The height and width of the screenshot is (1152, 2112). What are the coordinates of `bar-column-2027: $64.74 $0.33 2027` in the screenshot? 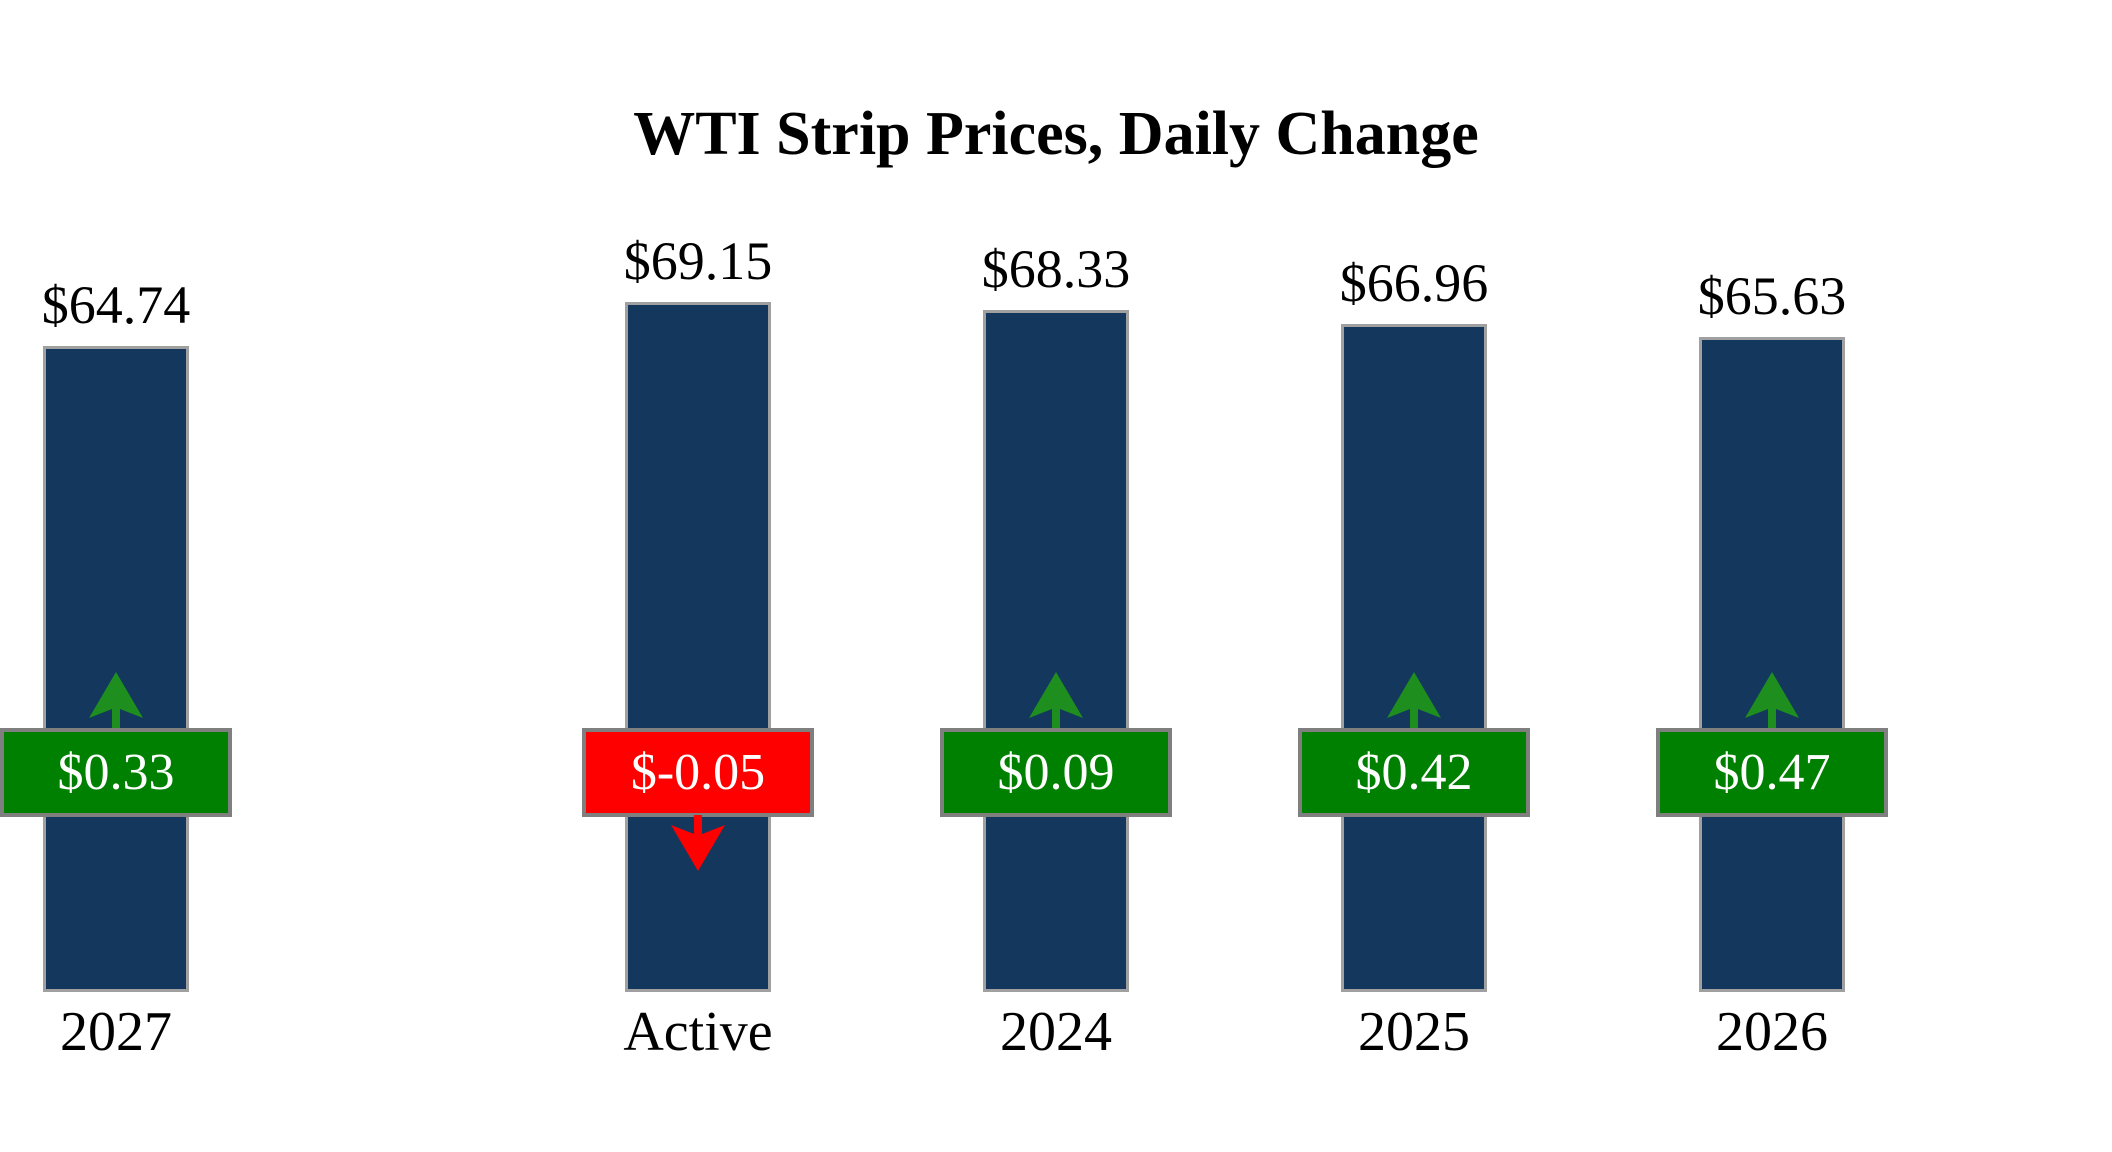 It's located at (116, 576).